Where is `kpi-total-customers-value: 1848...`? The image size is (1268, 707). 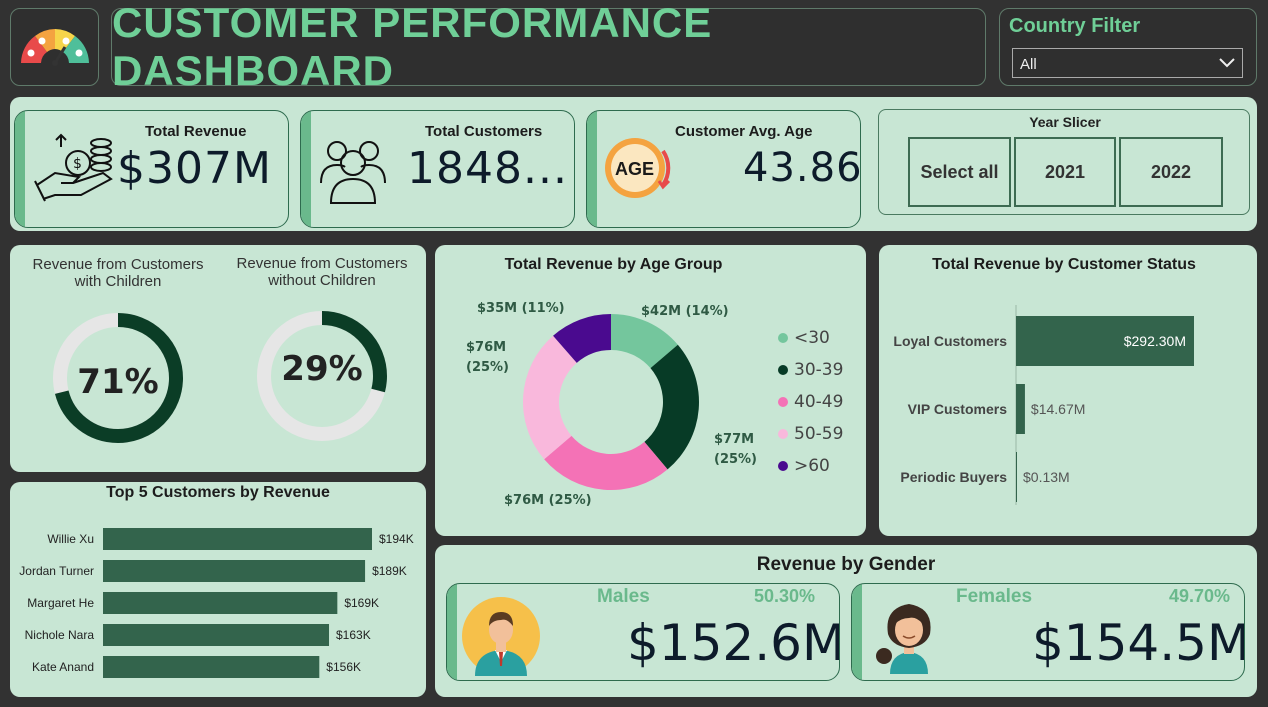 kpi-total-customers-value: 1848... is located at coordinates (487, 168).